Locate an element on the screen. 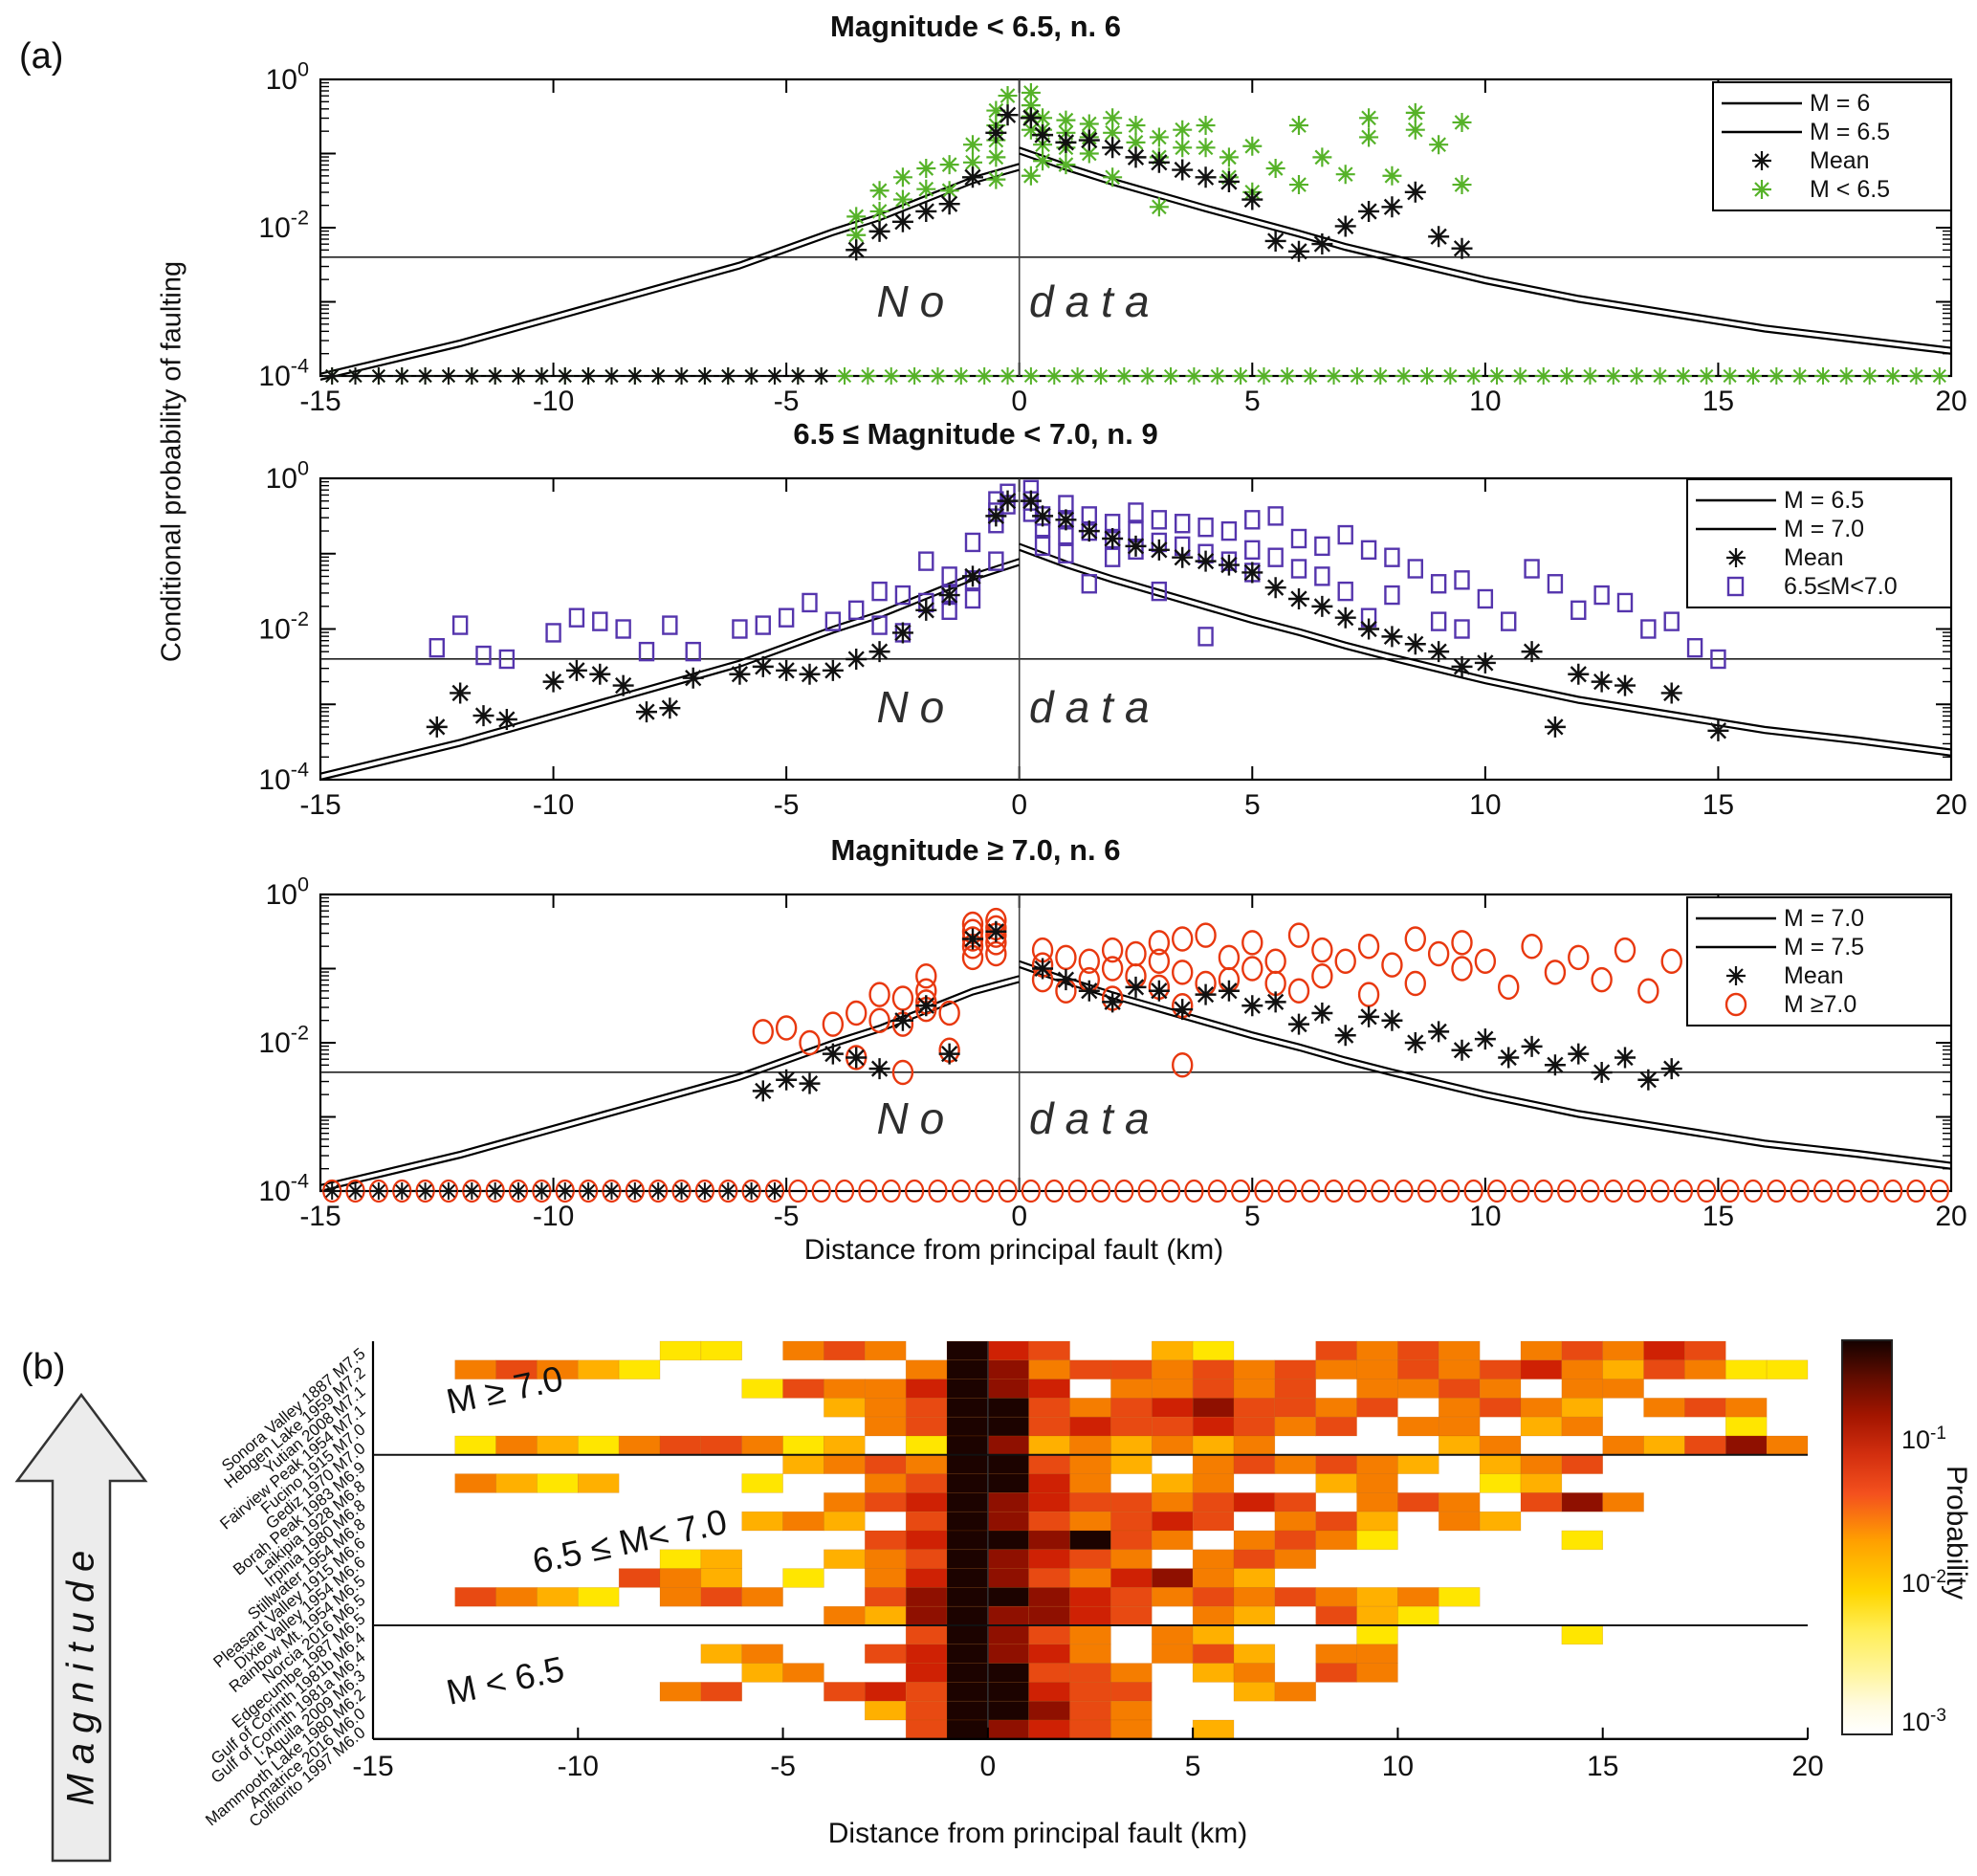  legend-item-label: M = 6.5 is located at coordinates (1824, 500).